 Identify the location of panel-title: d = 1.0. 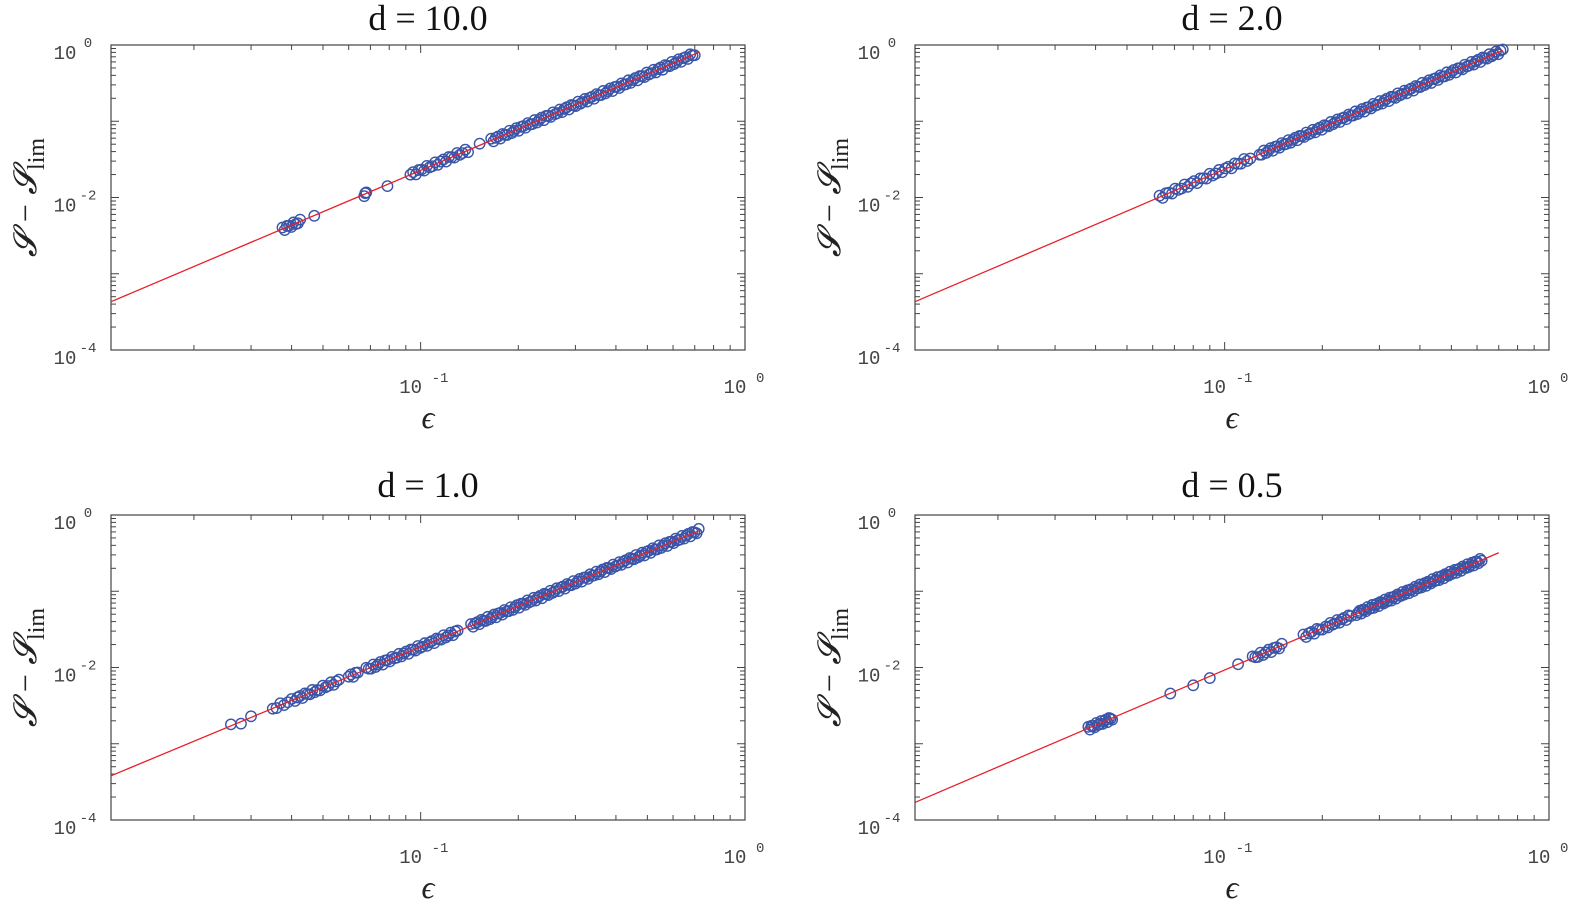
(427, 485).